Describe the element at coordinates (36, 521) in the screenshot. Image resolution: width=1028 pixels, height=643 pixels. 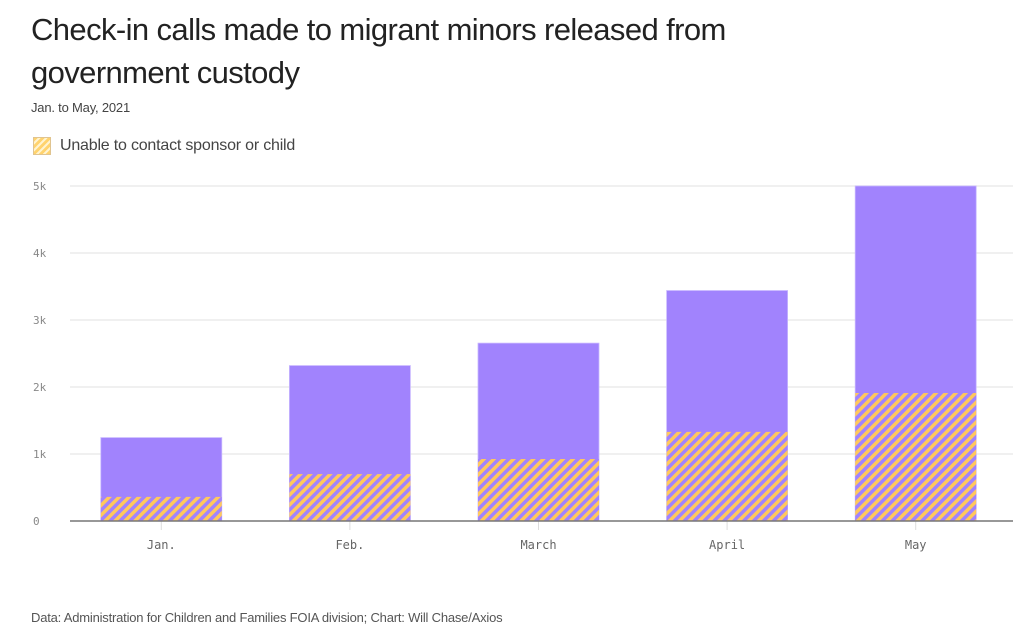
I see `y-tick-label: 0` at that location.